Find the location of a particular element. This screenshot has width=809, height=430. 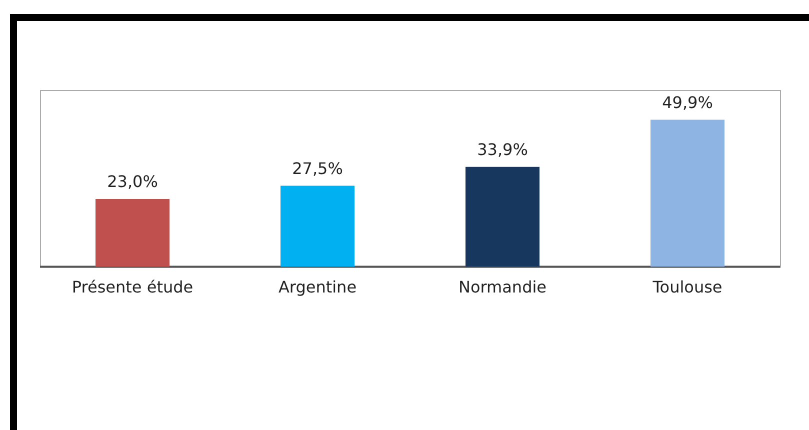

data-label: 49,9% is located at coordinates (687, 102).